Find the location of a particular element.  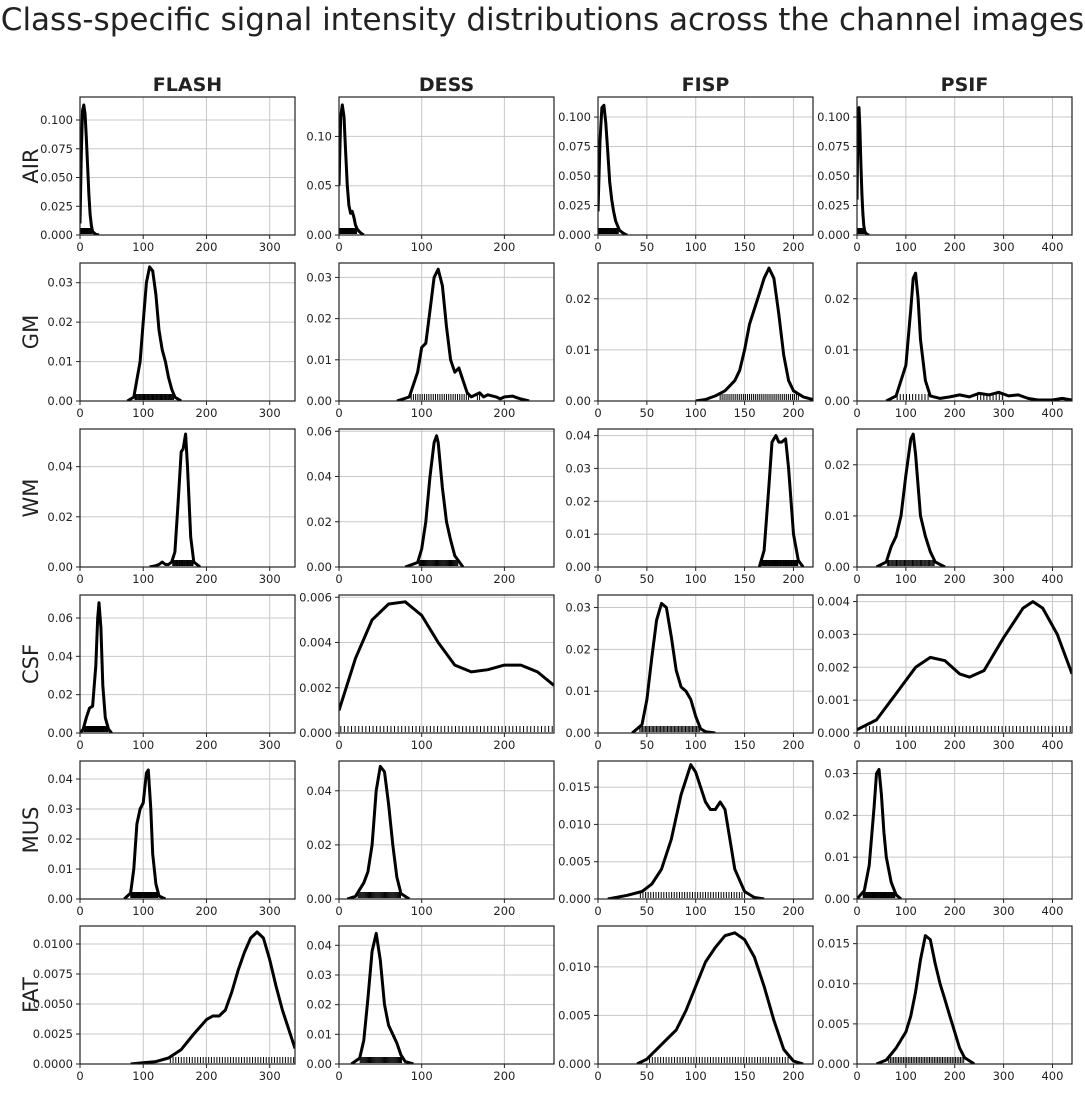

kde-line-air-dess is located at coordinates (352, 169).